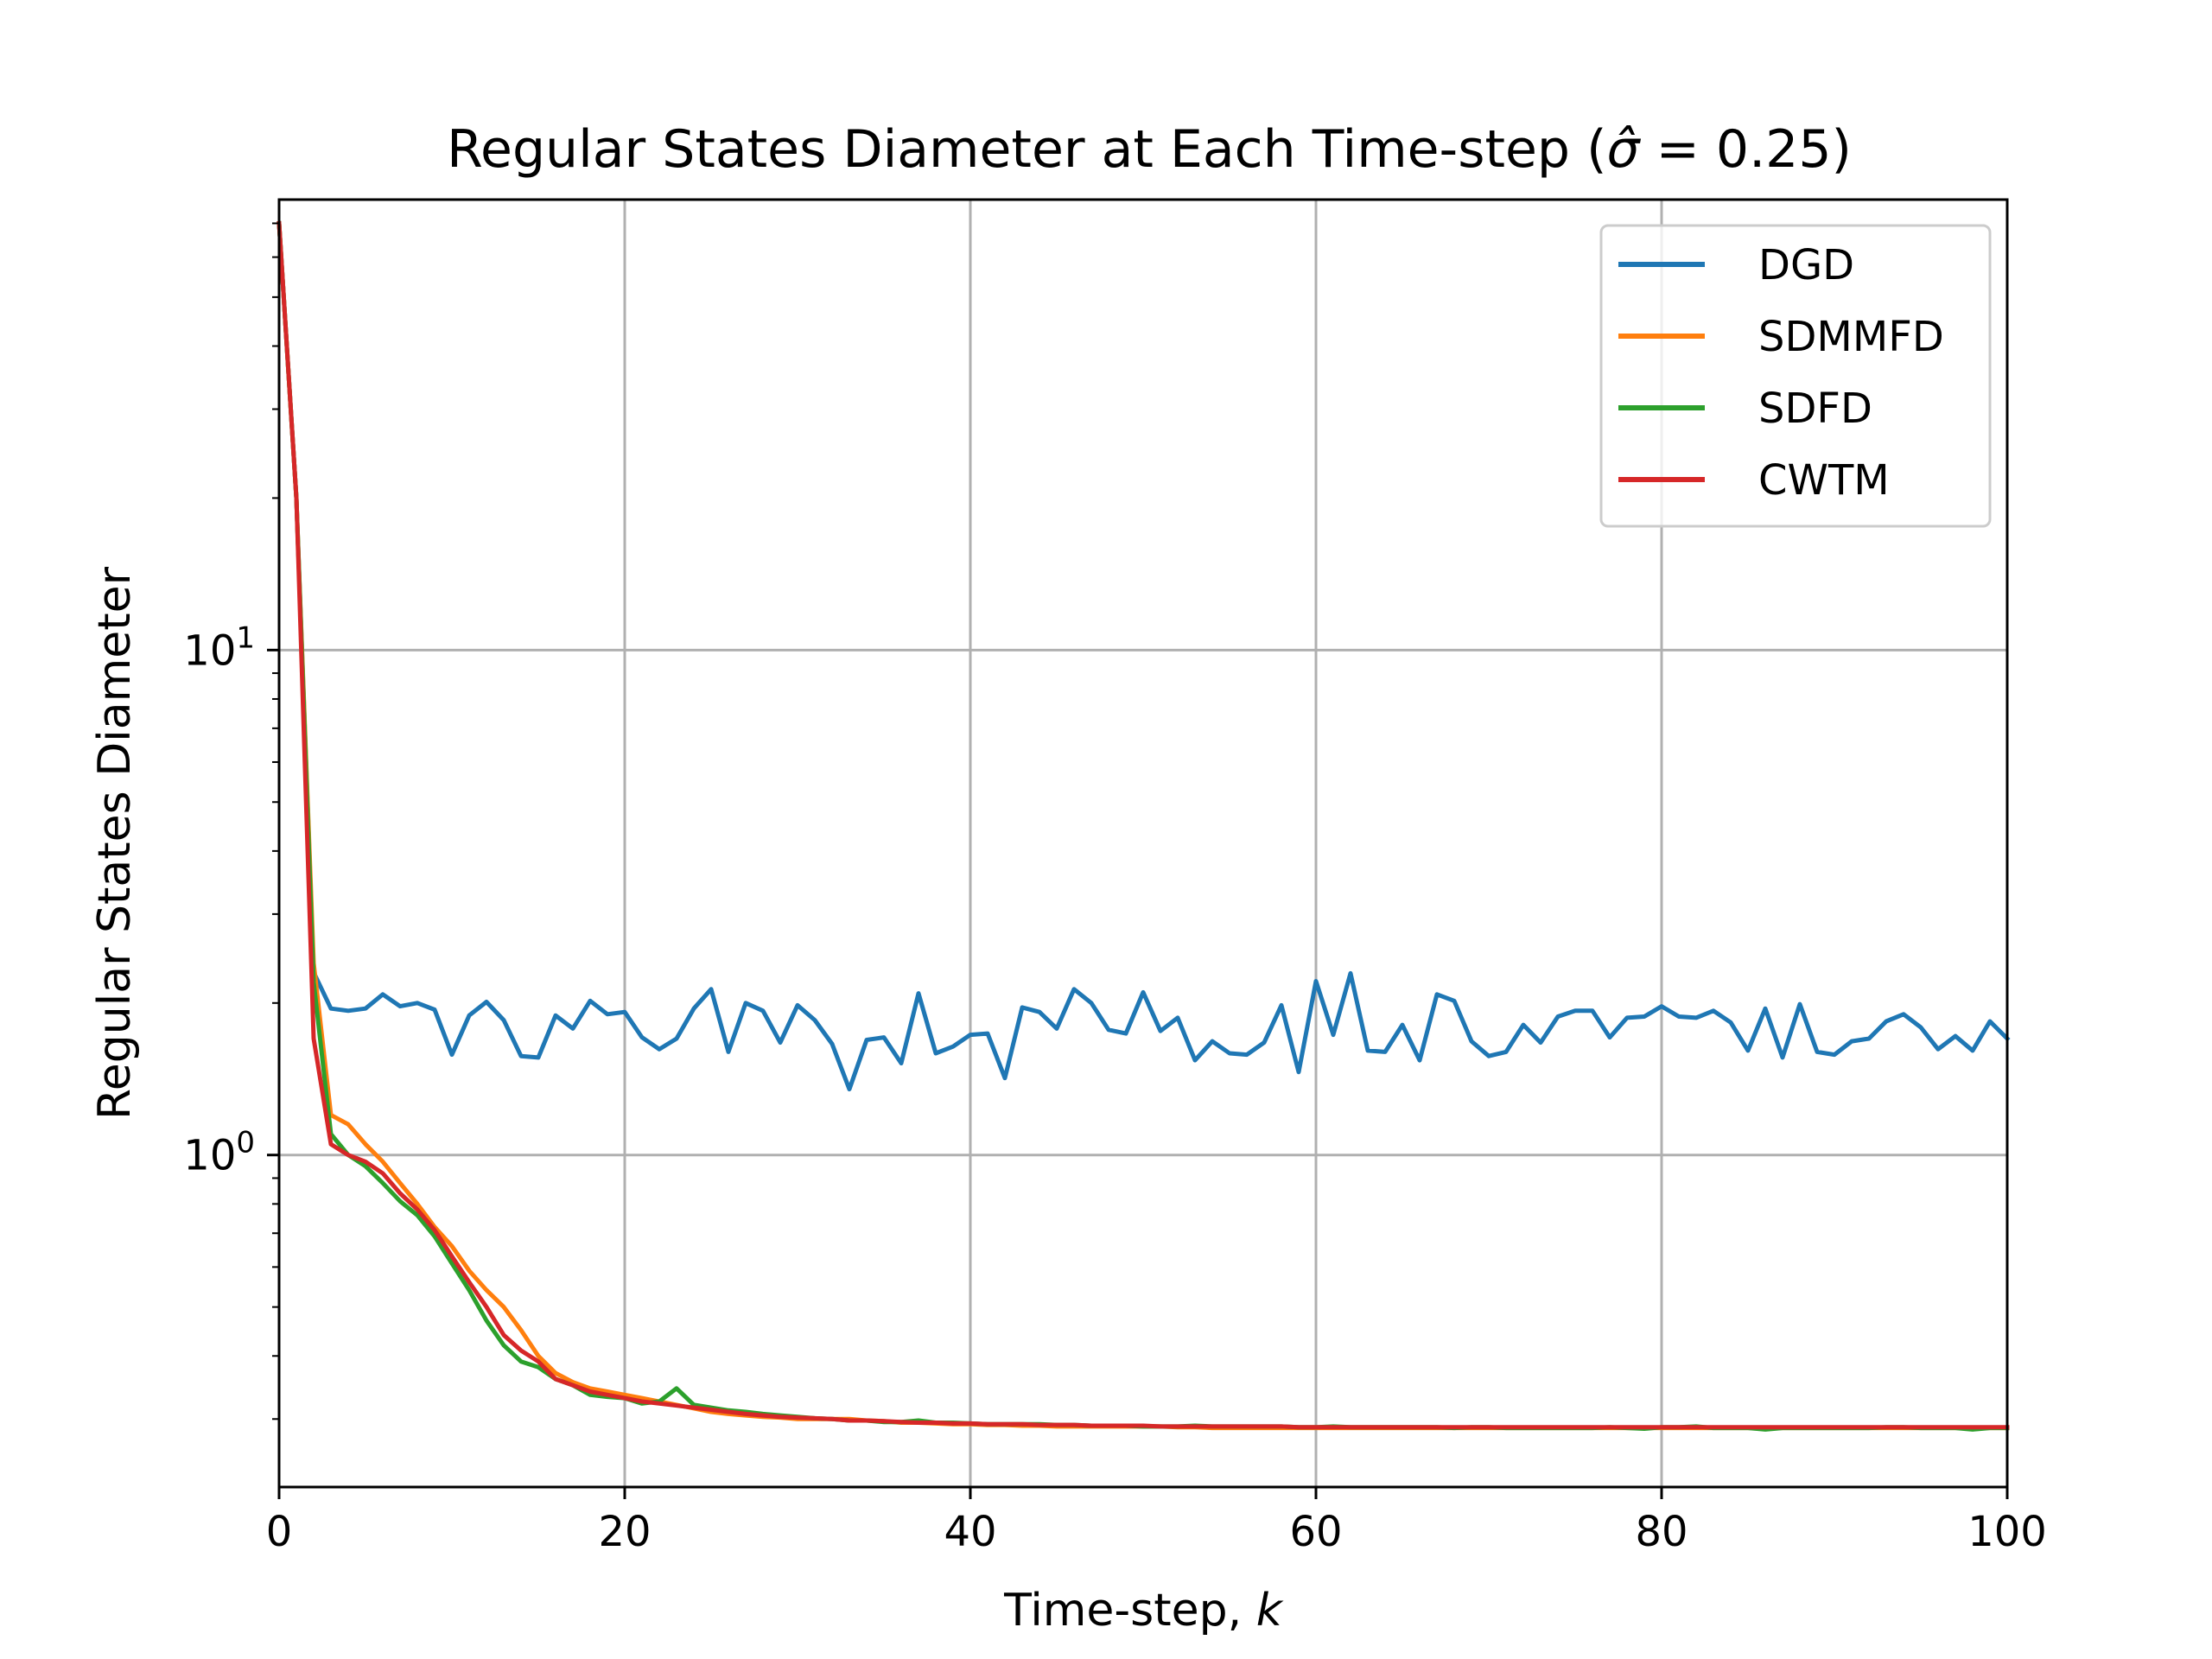 This screenshot has height=1659, width=2212. Describe the element at coordinates (219, 647) in the screenshot. I see `y-tick-label-10: 10¹` at that location.